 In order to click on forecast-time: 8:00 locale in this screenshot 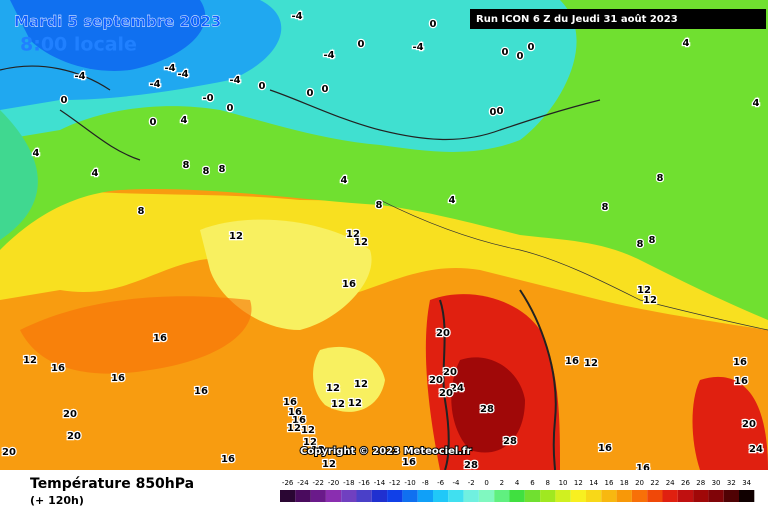, I will do `click(78, 45)`.